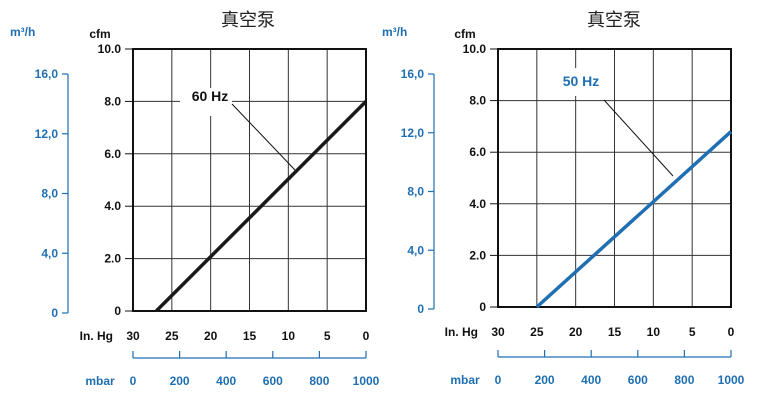  What do you see at coordinates (634, 219) in the screenshot?
I see `series-line` at bounding box center [634, 219].